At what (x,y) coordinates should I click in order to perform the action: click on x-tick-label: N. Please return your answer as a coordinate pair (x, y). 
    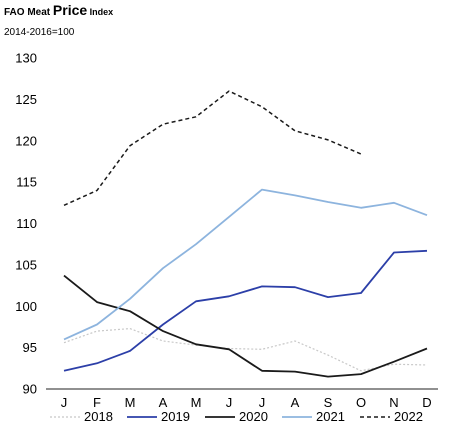
    Looking at the image, I should click on (393, 402).